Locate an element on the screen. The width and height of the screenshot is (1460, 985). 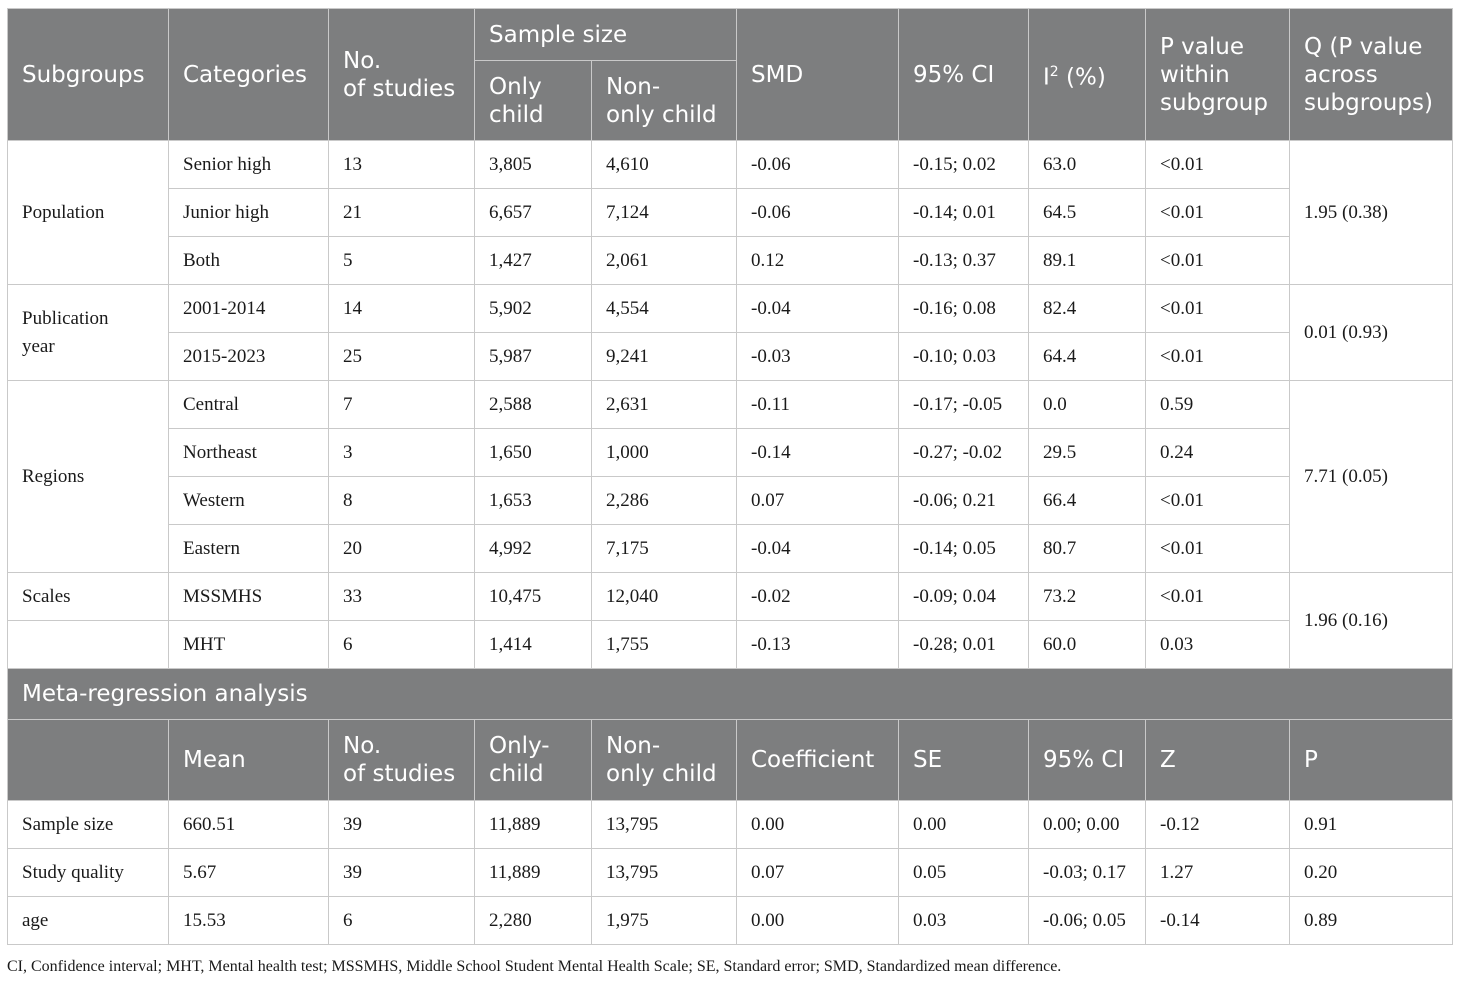
studies-cell: 33 is located at coordinates (401, 596).